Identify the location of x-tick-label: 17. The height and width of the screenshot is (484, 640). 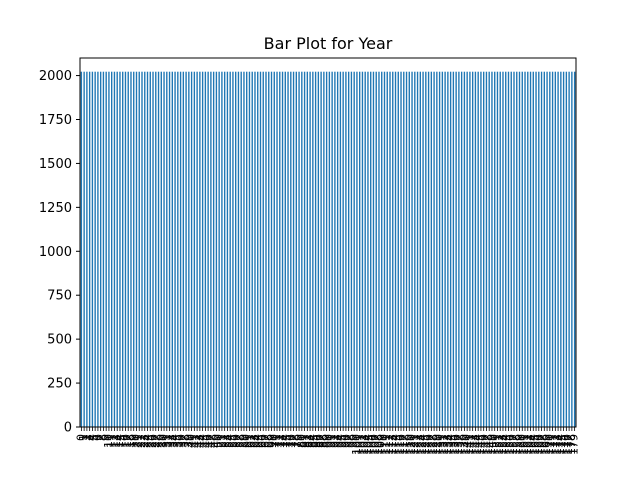
(127, 441).